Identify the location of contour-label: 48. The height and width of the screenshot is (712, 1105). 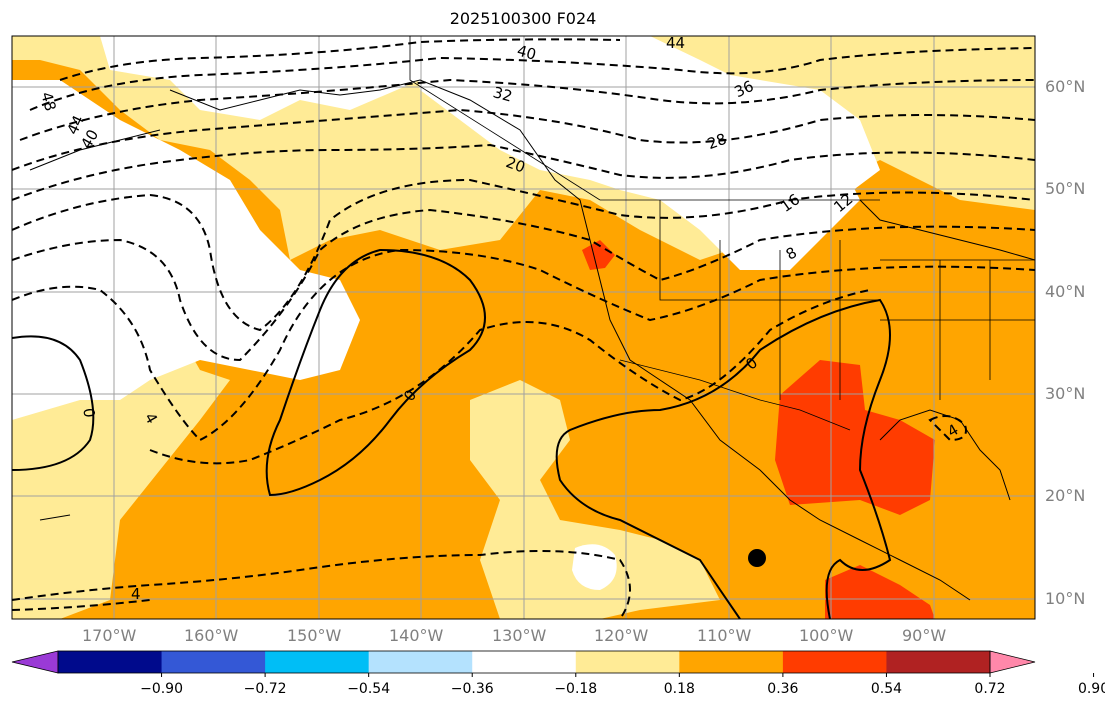
(48, 101).